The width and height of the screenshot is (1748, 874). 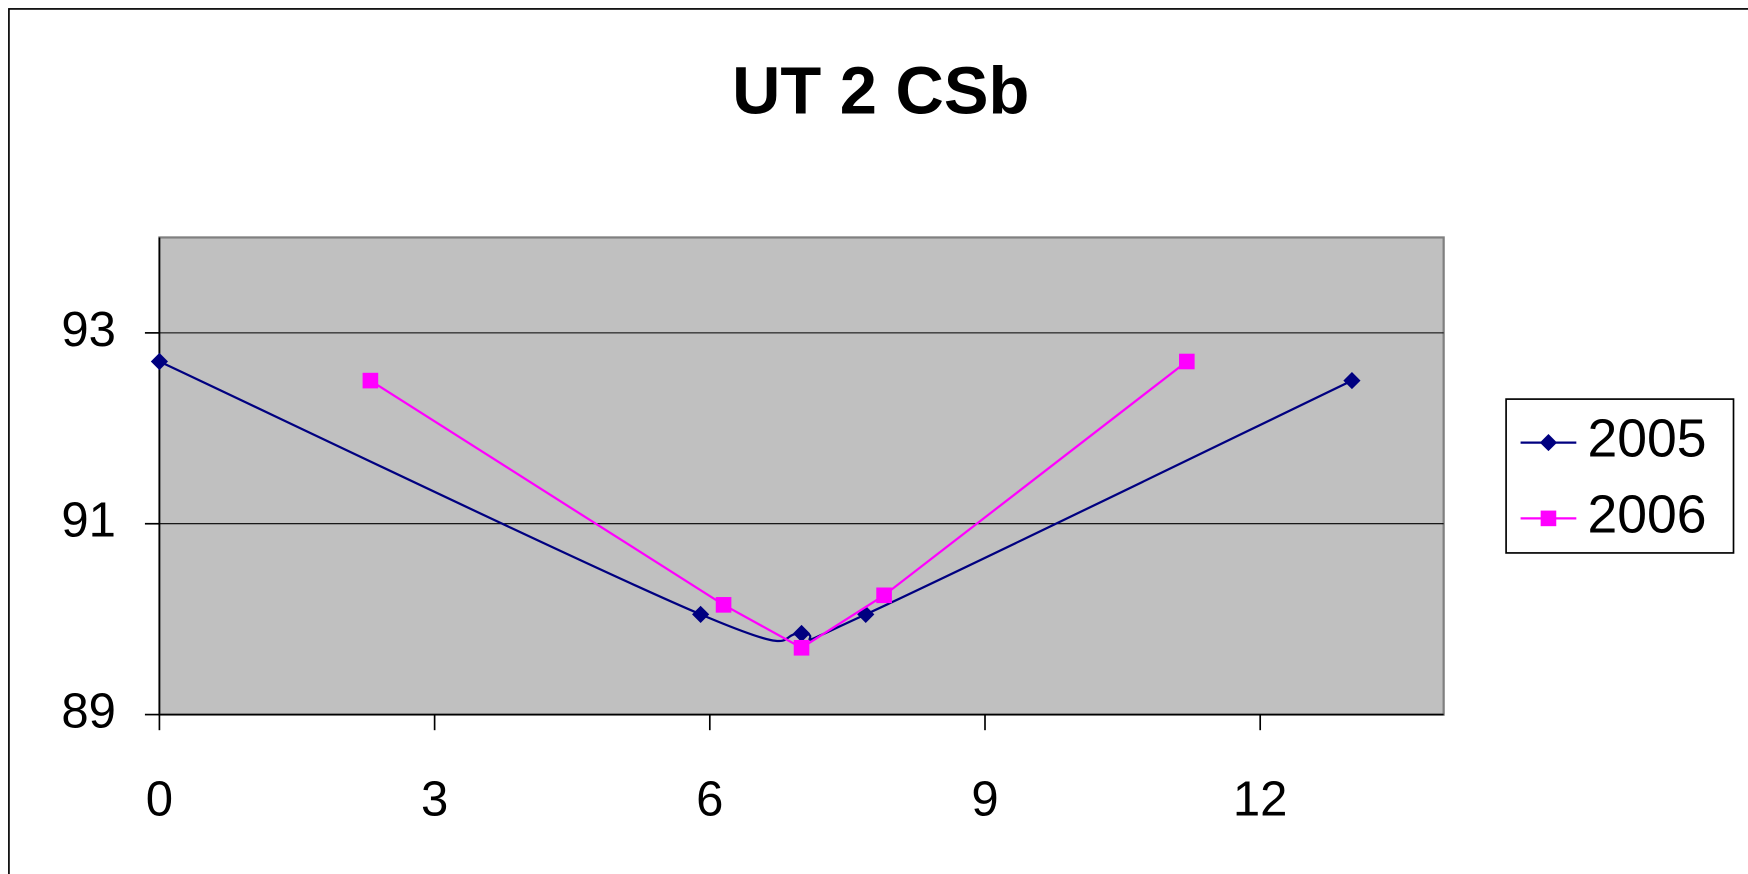 What do you see at coordinates (88, 330) in the screenshot?
I see `y-tick-label: 93` at bounding box center [88, 330].